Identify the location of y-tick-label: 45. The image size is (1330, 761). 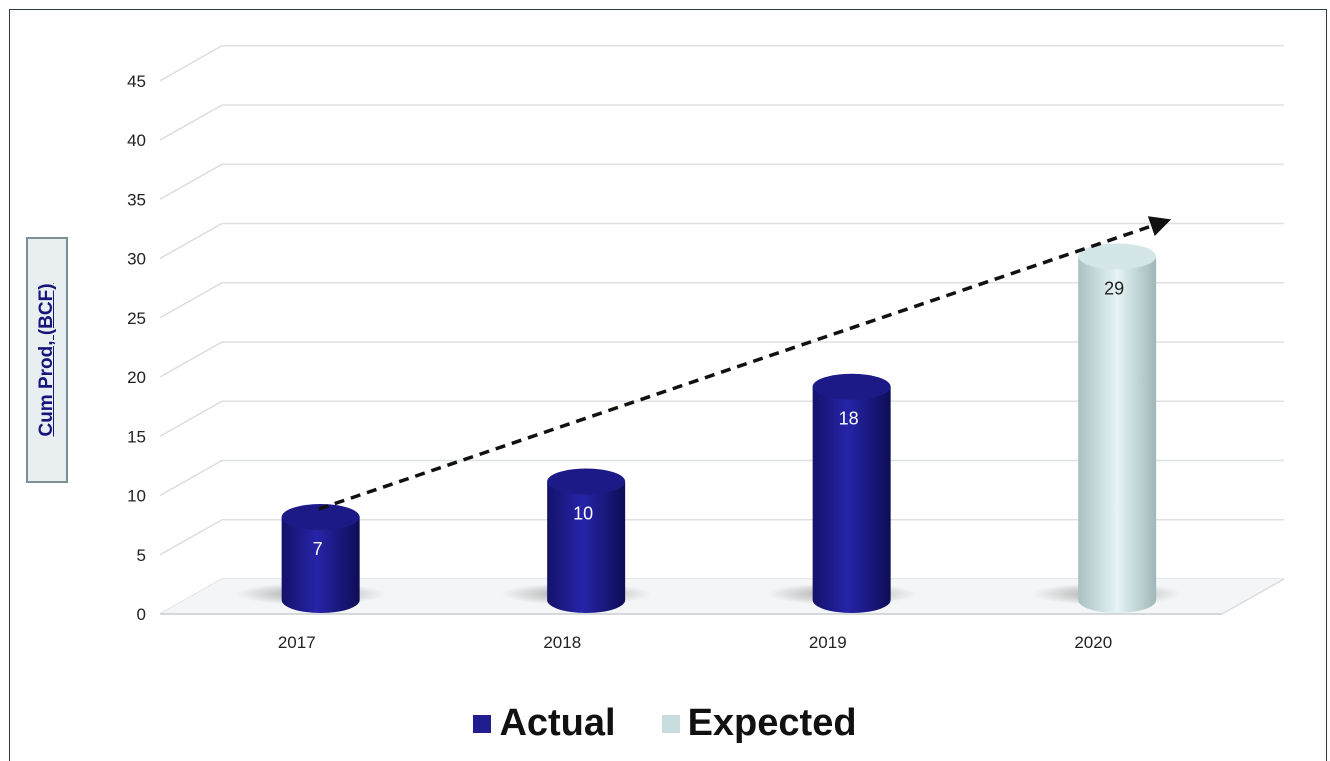
(136, 81).